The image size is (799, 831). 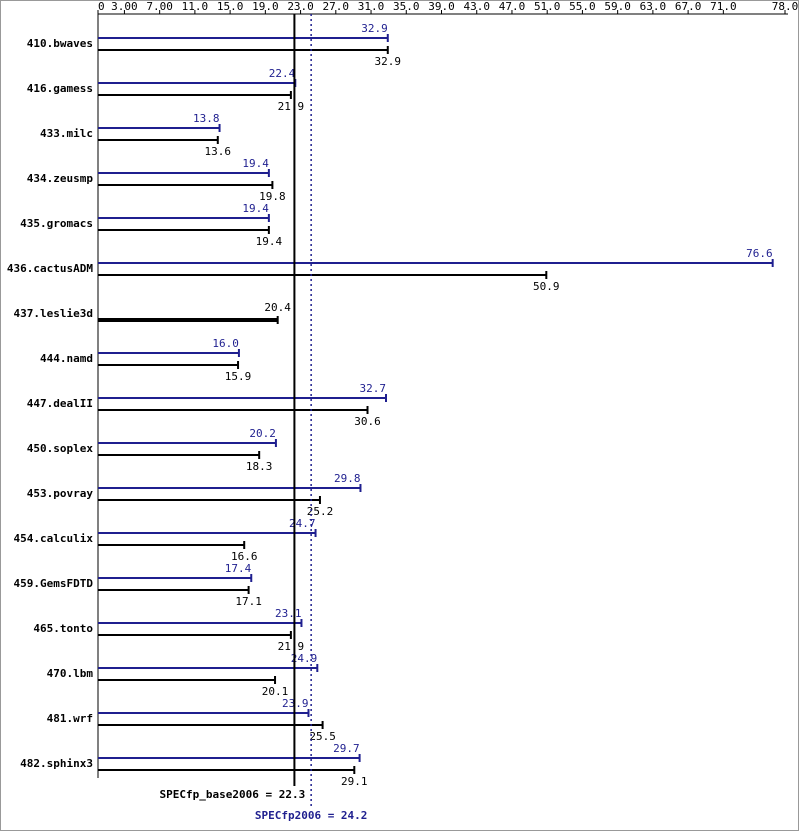 What do you see at coordinates (262, 433) in the screenshot?
I see `value-label: 20.2` at bounding box center [262, 433].